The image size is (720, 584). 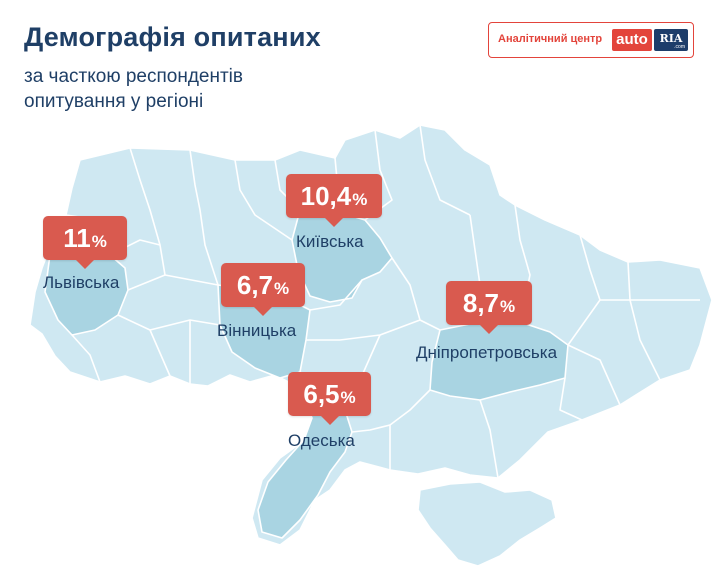 What do you see at coordinates (99, 241) in the screenshot?
I see `callout-lviv-unit: %` at bounding box center [99, 241].